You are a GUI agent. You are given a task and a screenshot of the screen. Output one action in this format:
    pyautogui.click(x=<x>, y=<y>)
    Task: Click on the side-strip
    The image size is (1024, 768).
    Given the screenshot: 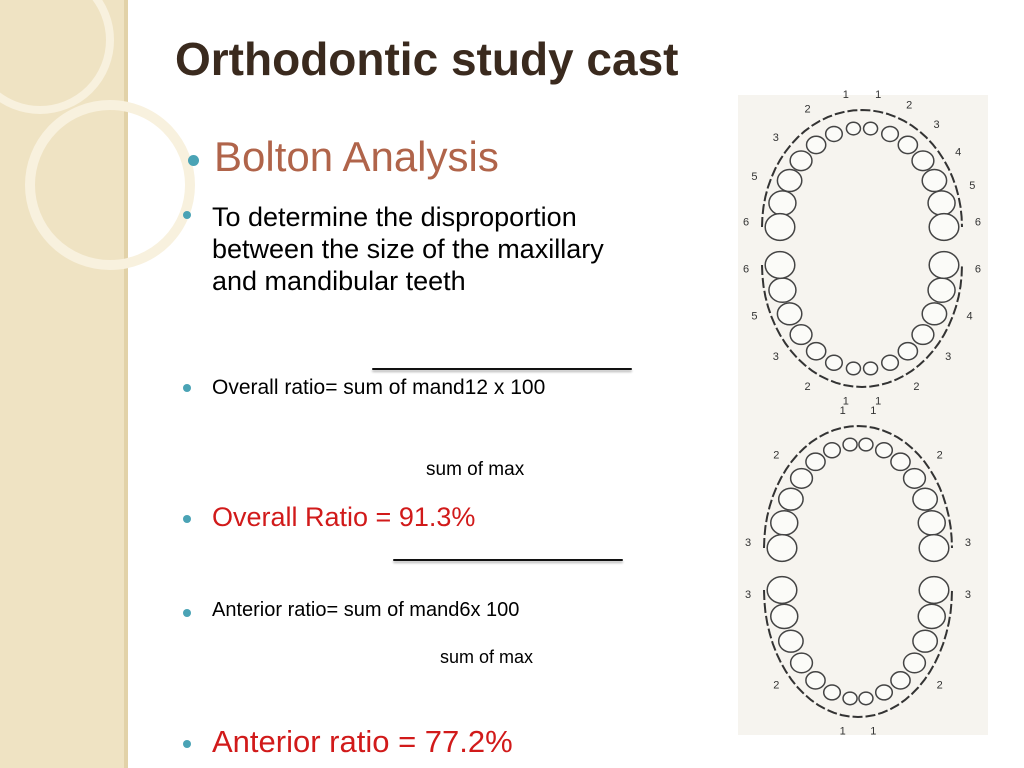 What is the action you would take?
    pyautogui.click(x=64, y=384)
    